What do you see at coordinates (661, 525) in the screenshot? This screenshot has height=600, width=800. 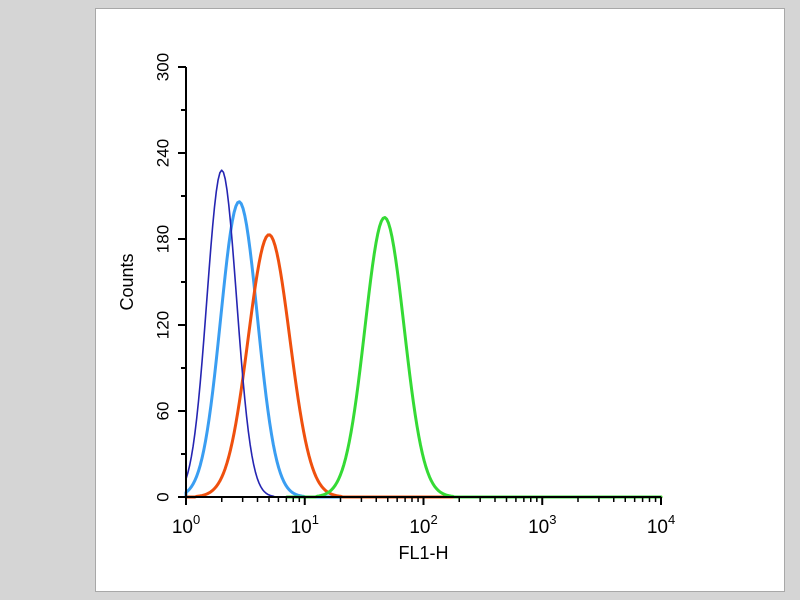 I see `x-tick-label: 10⁴` at bounding box center [661, 525].